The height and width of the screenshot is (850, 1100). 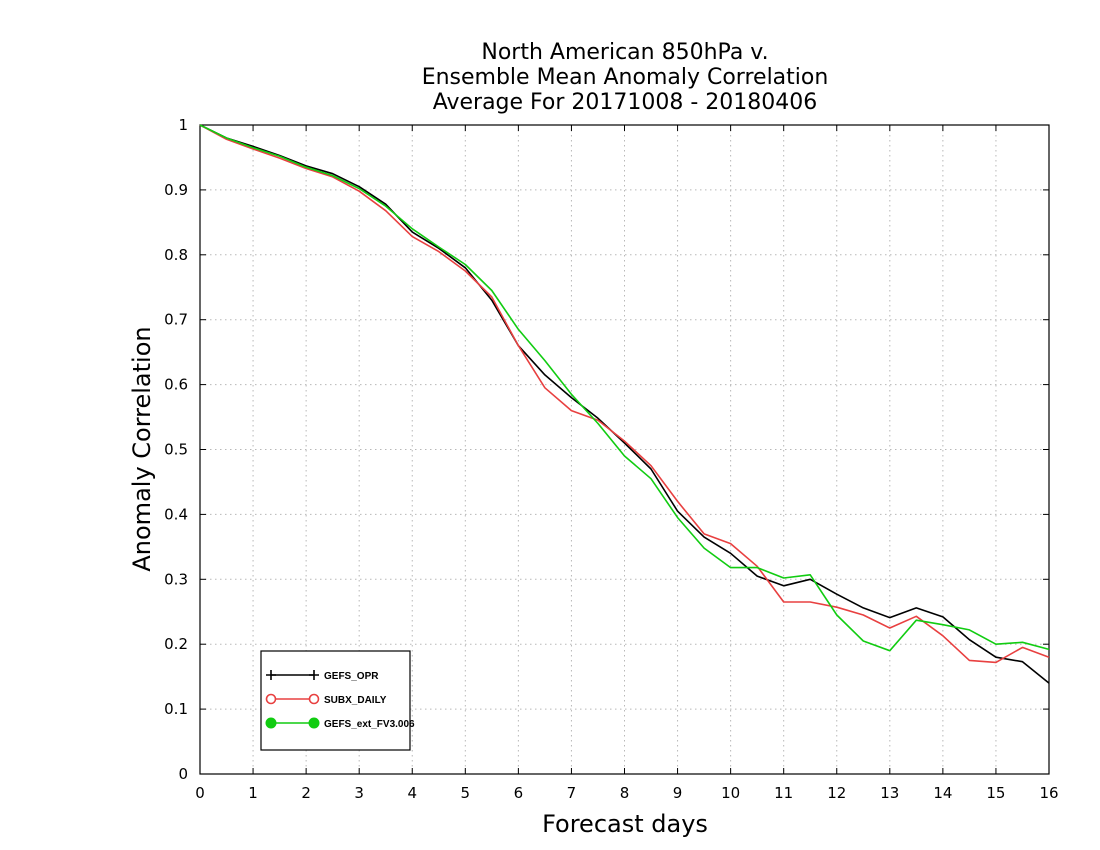 I want to click on legend-label: GEFS_ext_FV3.006, so click(x=369, y=724).